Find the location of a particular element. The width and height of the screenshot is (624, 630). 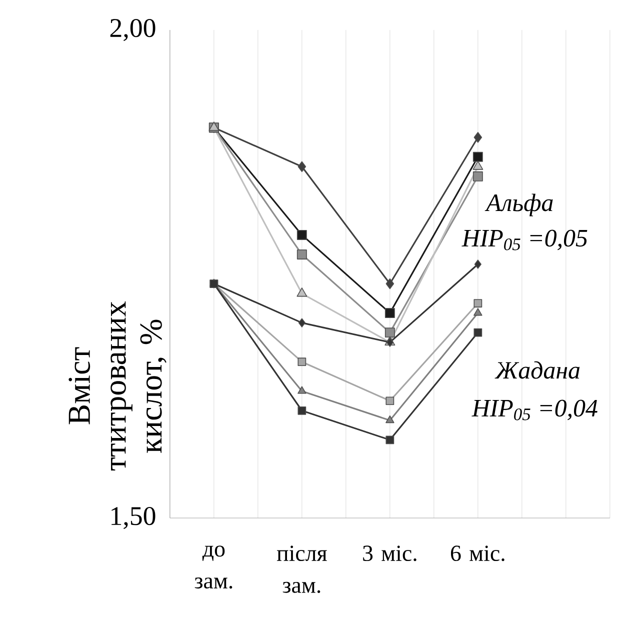

annotation: НІР$_{05}$ =0,05 is located at coordinates (525, 240).